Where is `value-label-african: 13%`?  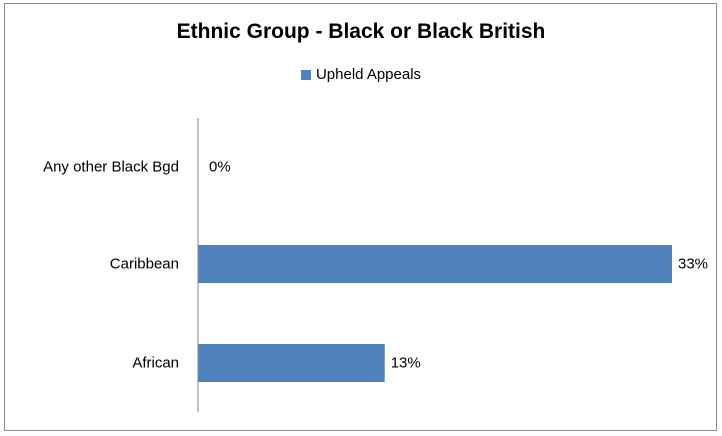 value-label-african: 13% is located at coordinates (406, 363).